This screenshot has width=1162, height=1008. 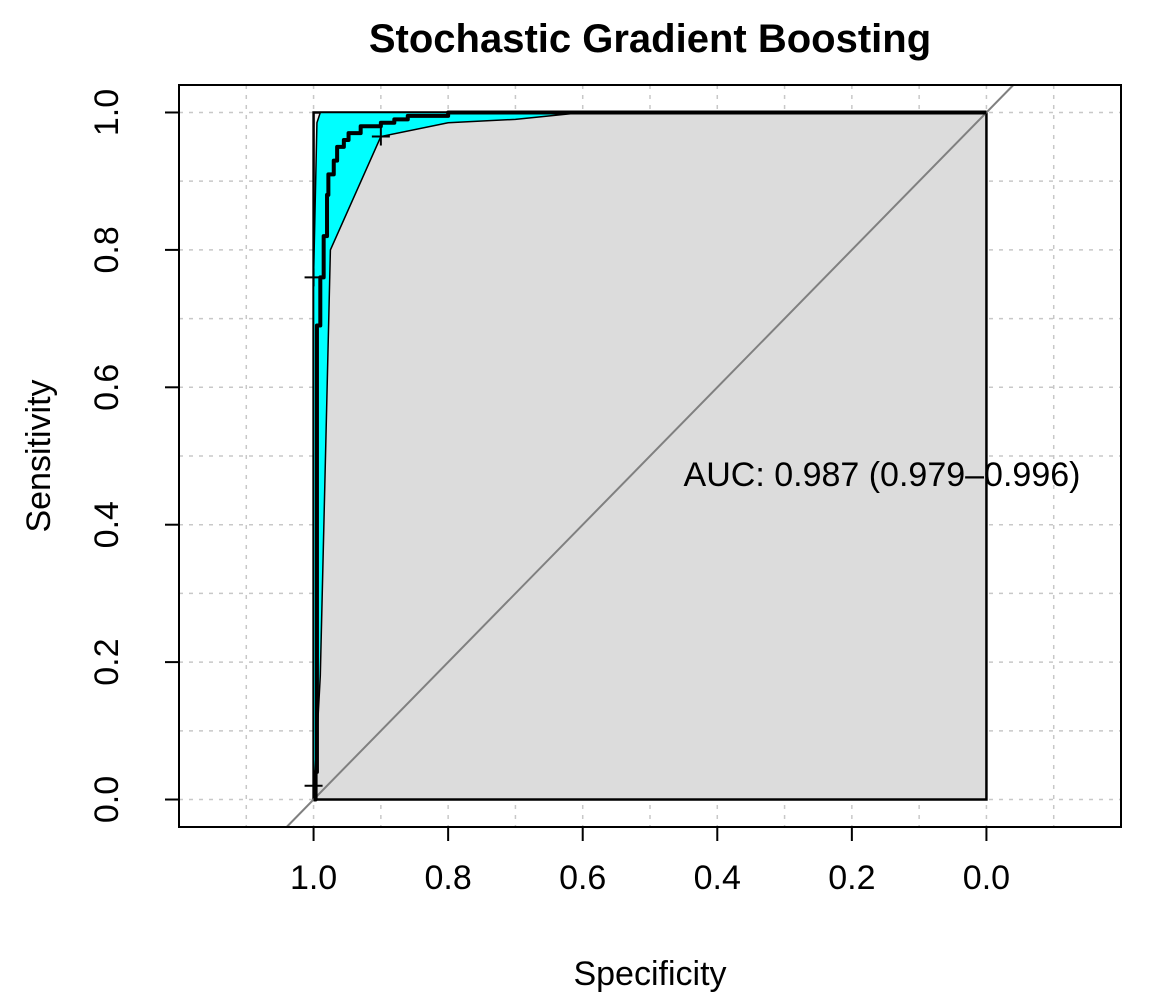 What do you see at coordinates (650, 39) in the screenshot?
I see `chart-title: Stochastic Gradient Boosting` at bounding box center [650, 39].